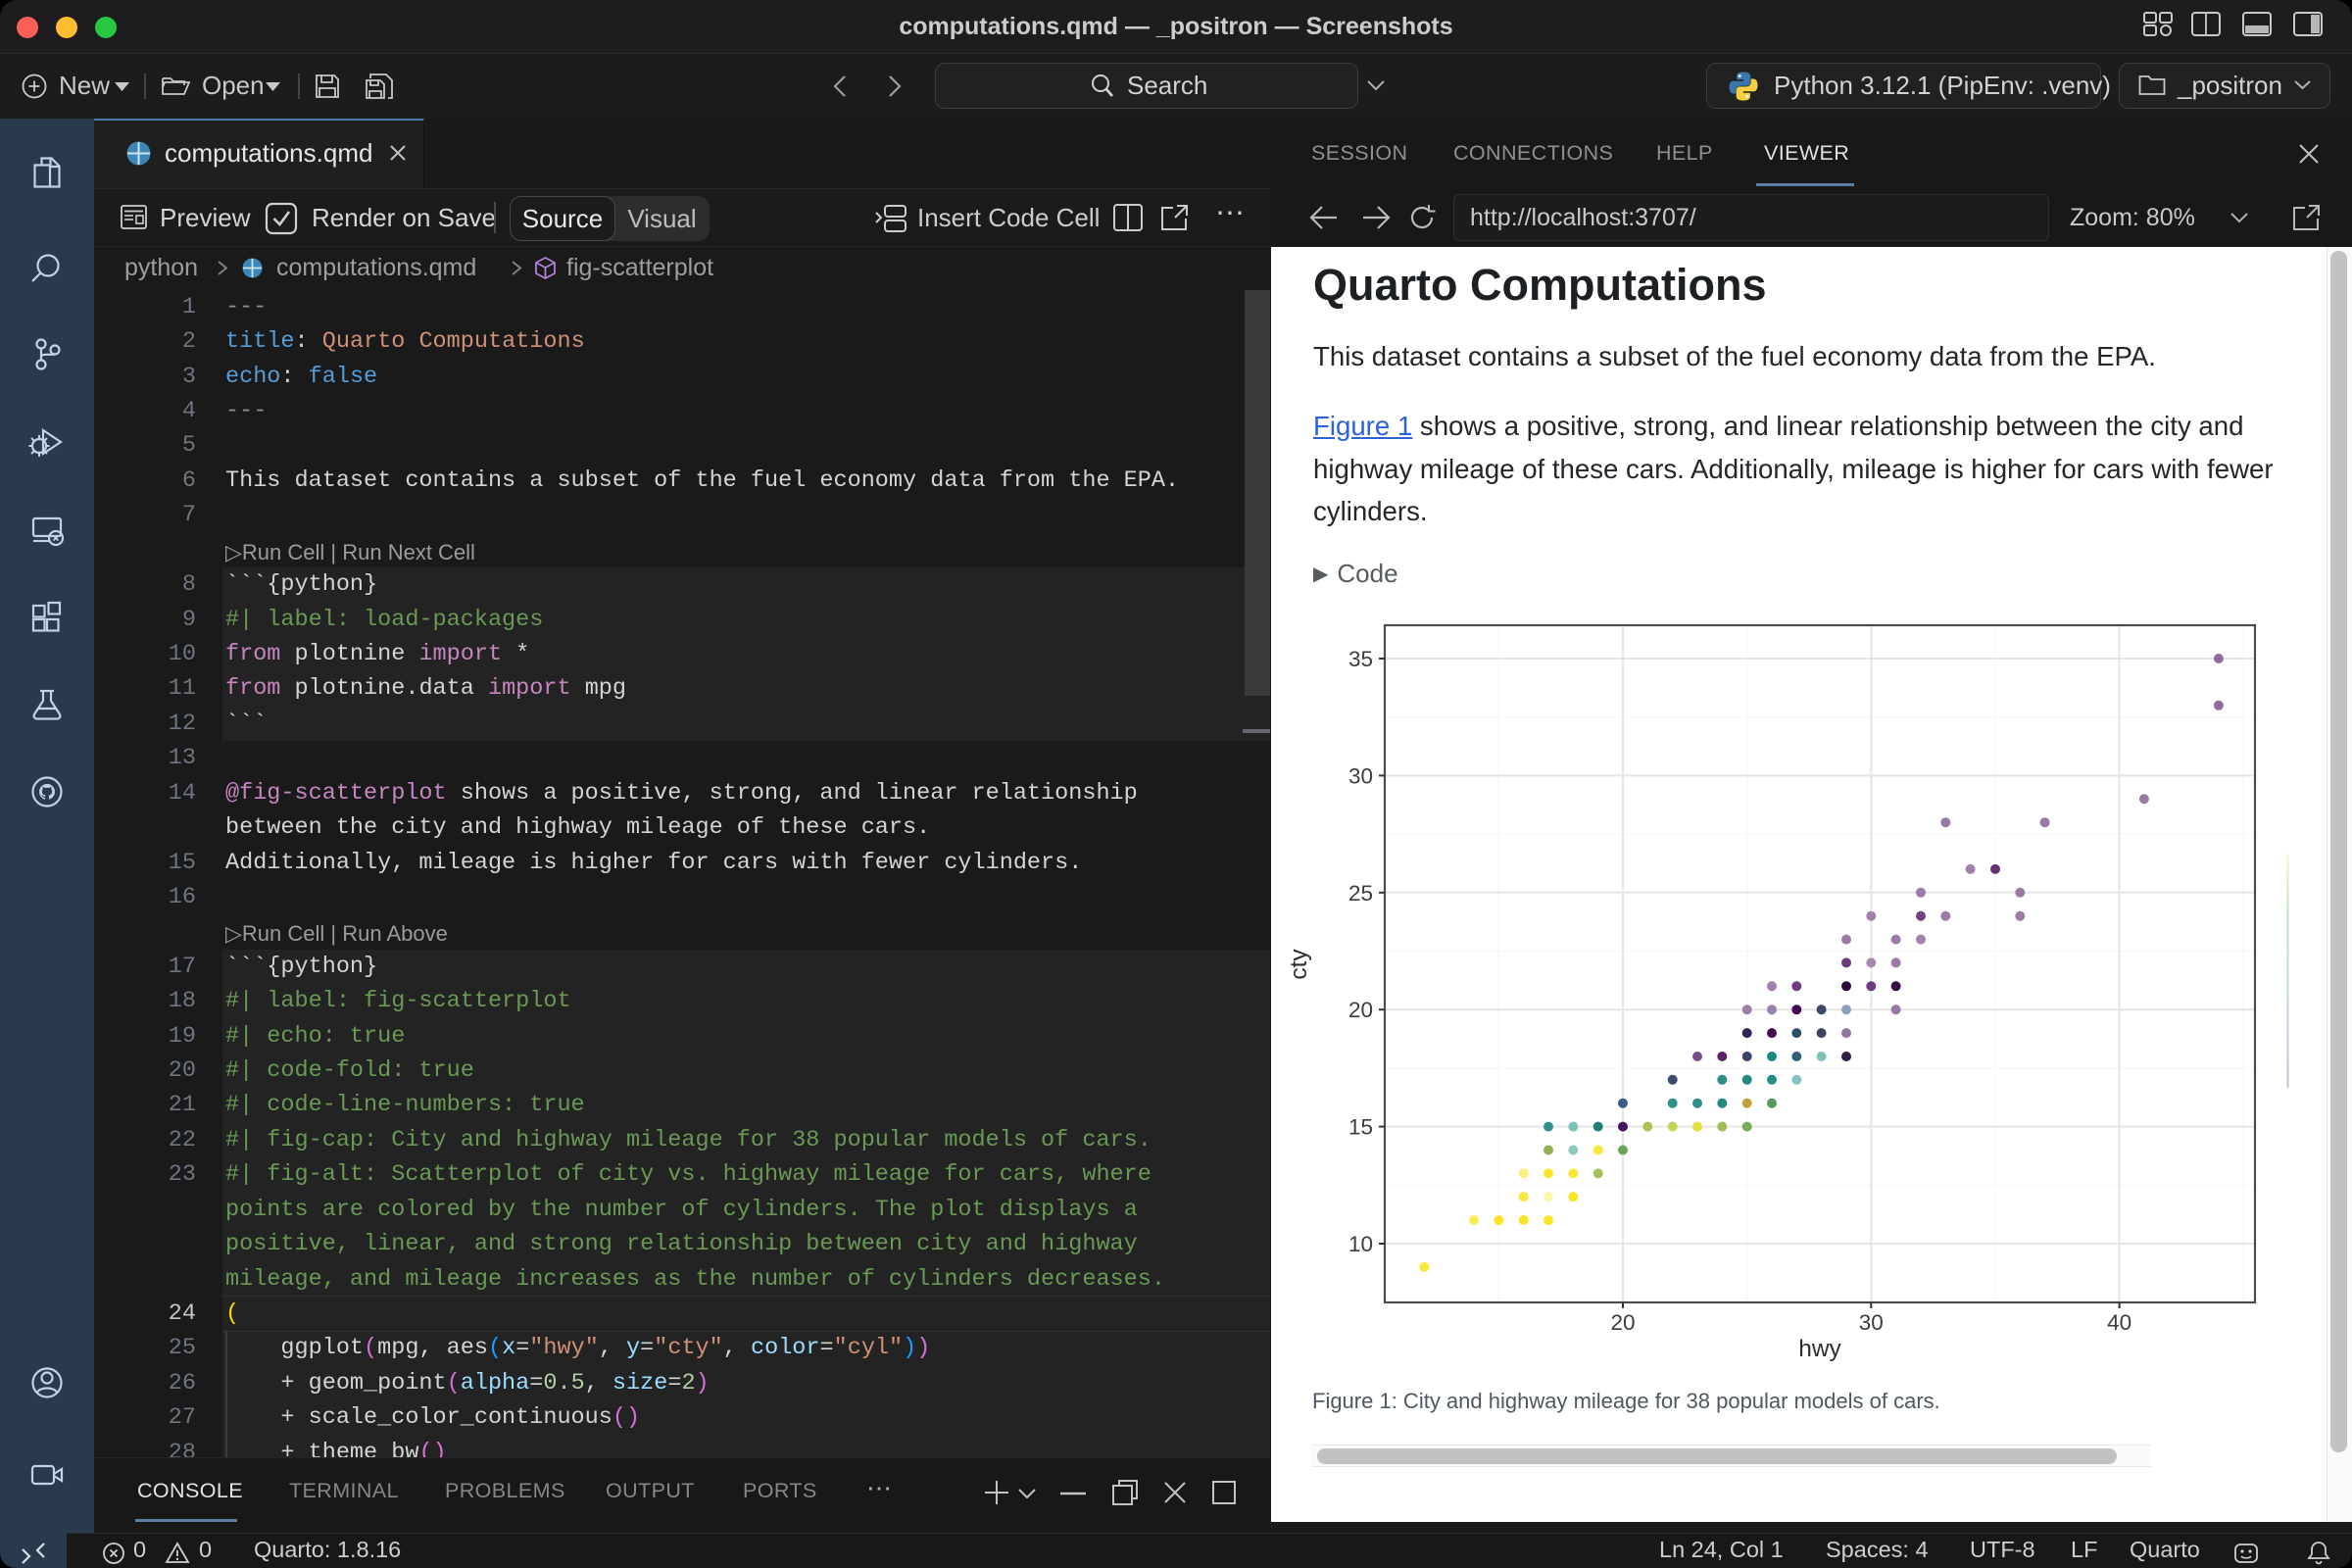 The image size is (2352, 1568). Describe the element at coordinates (1360, 659) in the screenshot. I see `svg-text: 35` at that location.